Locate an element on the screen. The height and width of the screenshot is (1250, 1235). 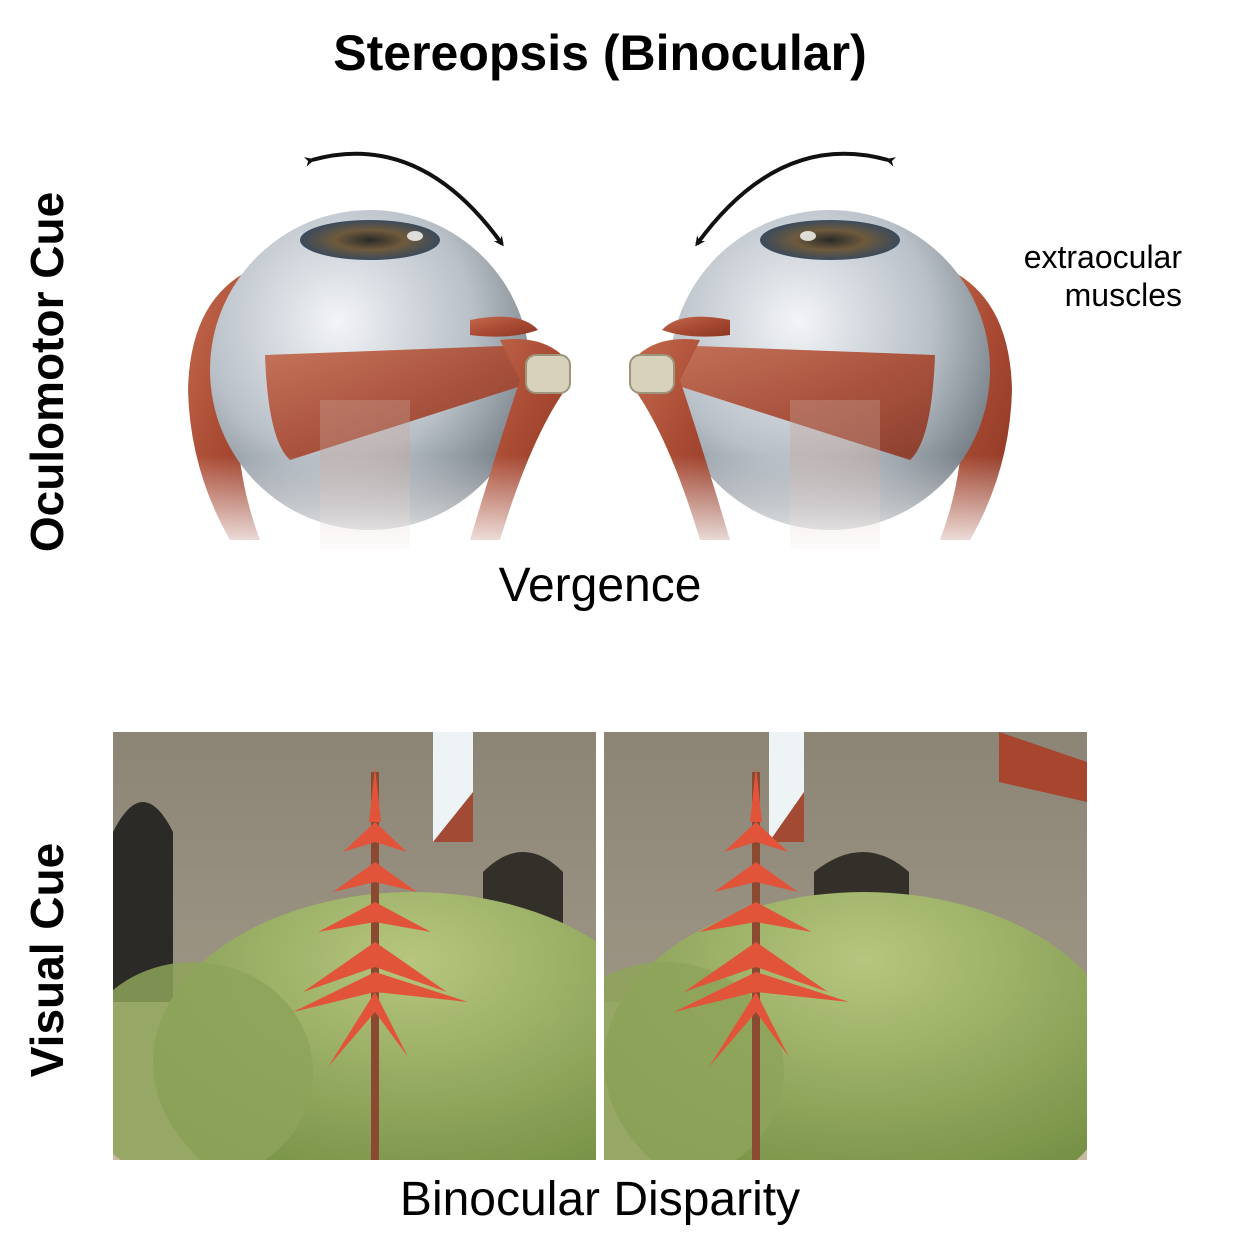
binocular-disparity-caption: Binocular Disparity is located at coordinates (600, 1199).